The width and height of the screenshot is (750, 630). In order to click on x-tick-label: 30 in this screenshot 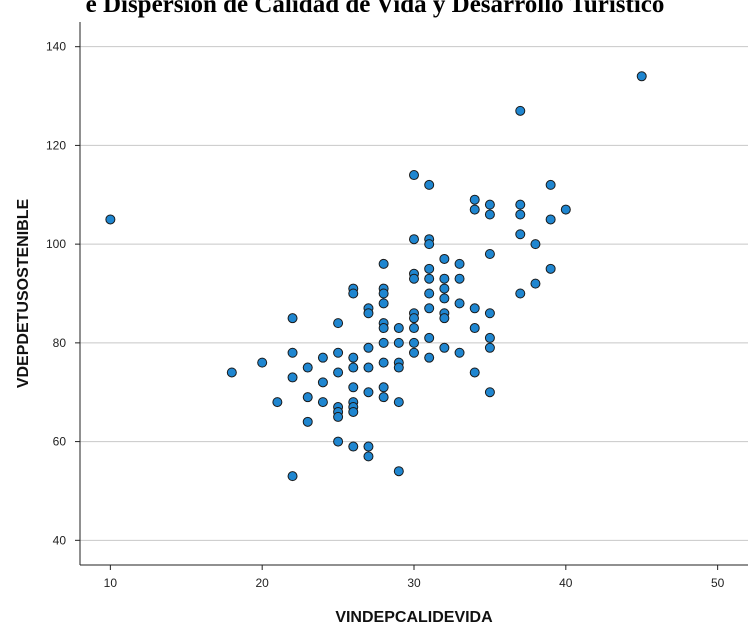, I will do `click(414, 583)`.